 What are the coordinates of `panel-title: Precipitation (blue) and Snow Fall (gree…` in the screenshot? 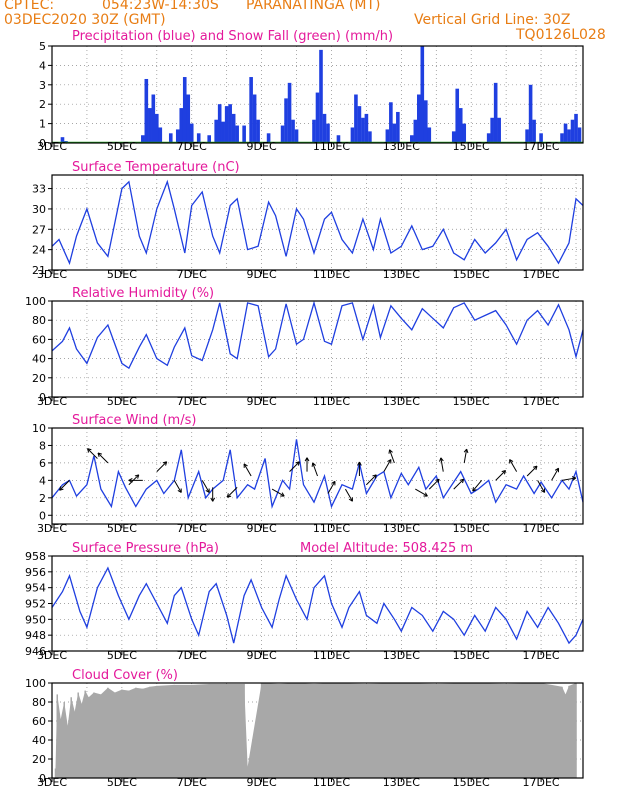 It's located at (232, 36).